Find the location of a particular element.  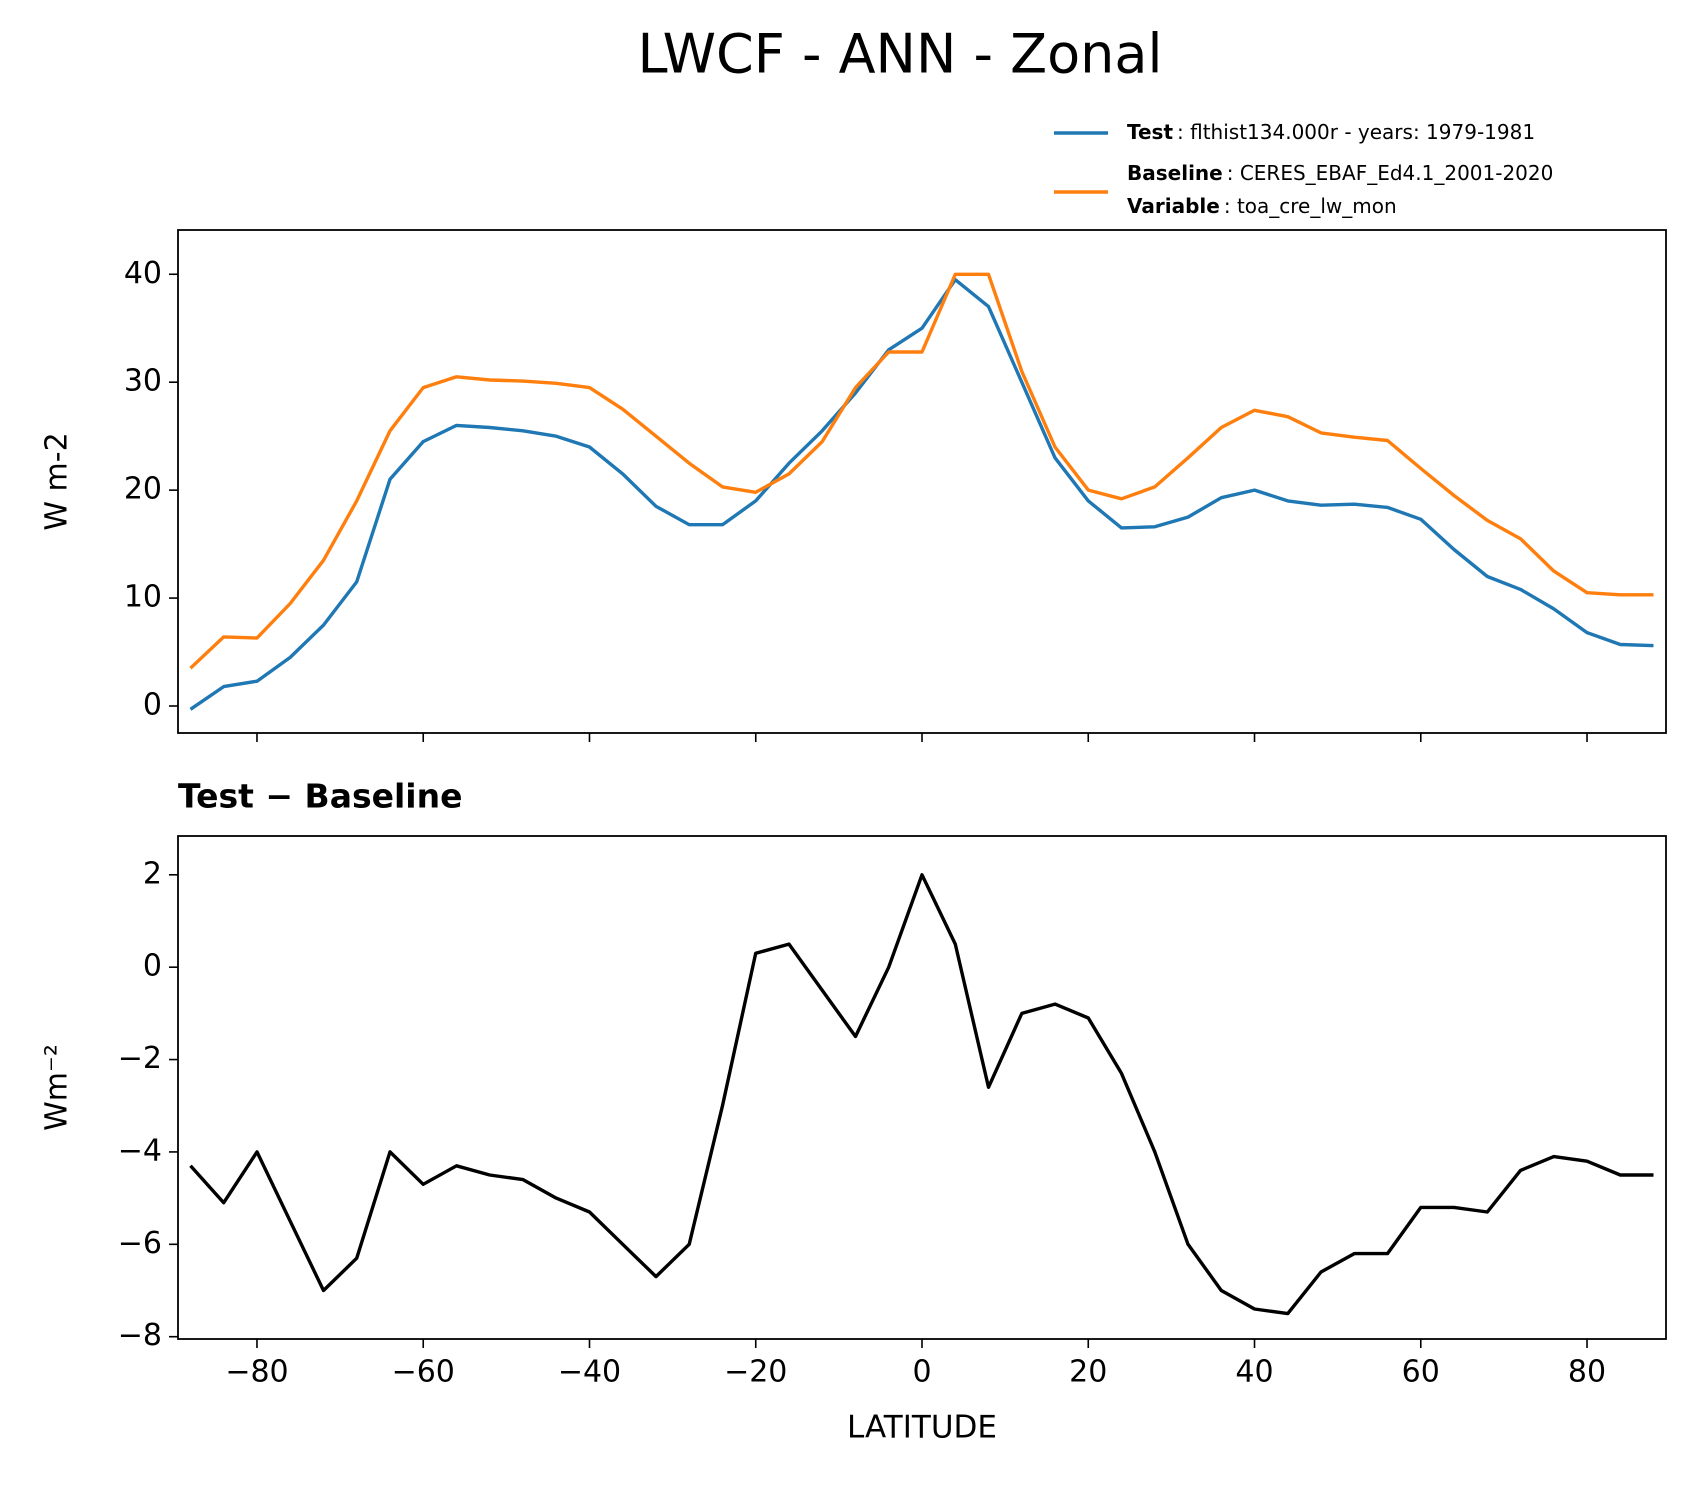

x-tick-label: 80 is located at coordinates (1587, 1372).